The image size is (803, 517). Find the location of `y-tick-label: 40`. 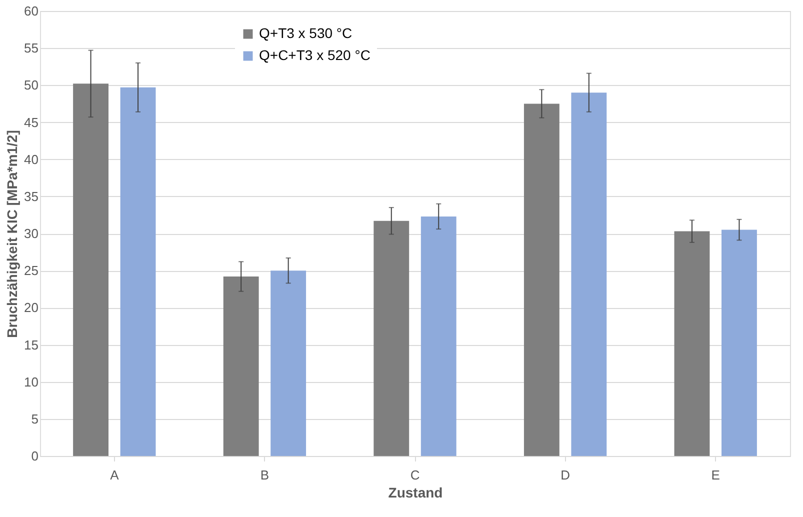

y-tick-label: 40 is located at coordinates (31, 159).